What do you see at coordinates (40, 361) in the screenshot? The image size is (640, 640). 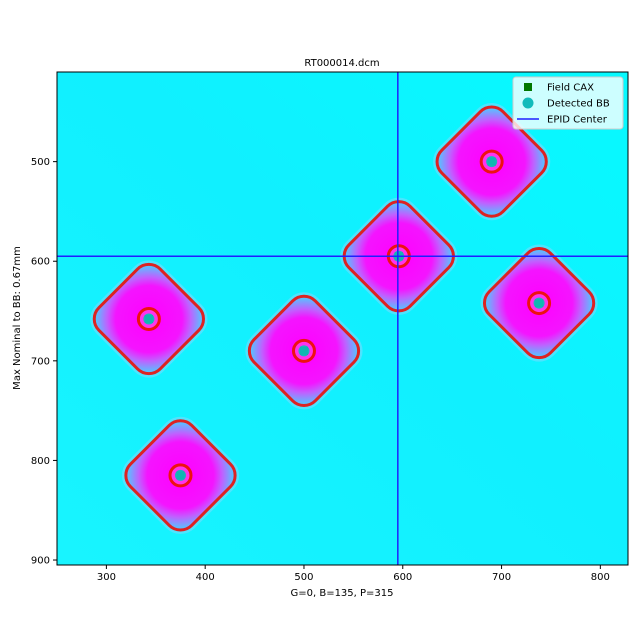 I see `y-tick-label: 700` at bounding box center [40, 361].